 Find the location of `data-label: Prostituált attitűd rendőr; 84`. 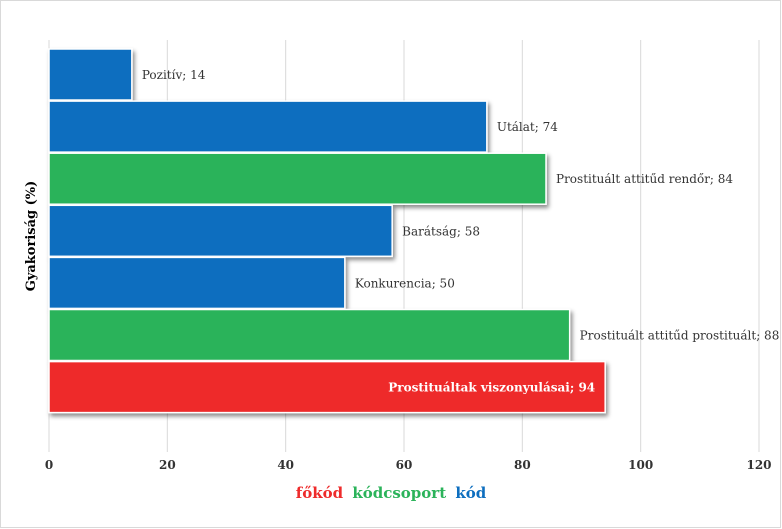

data-label: Prostituált attitűd rendőr; 84 is located at coordinates (644, 179).